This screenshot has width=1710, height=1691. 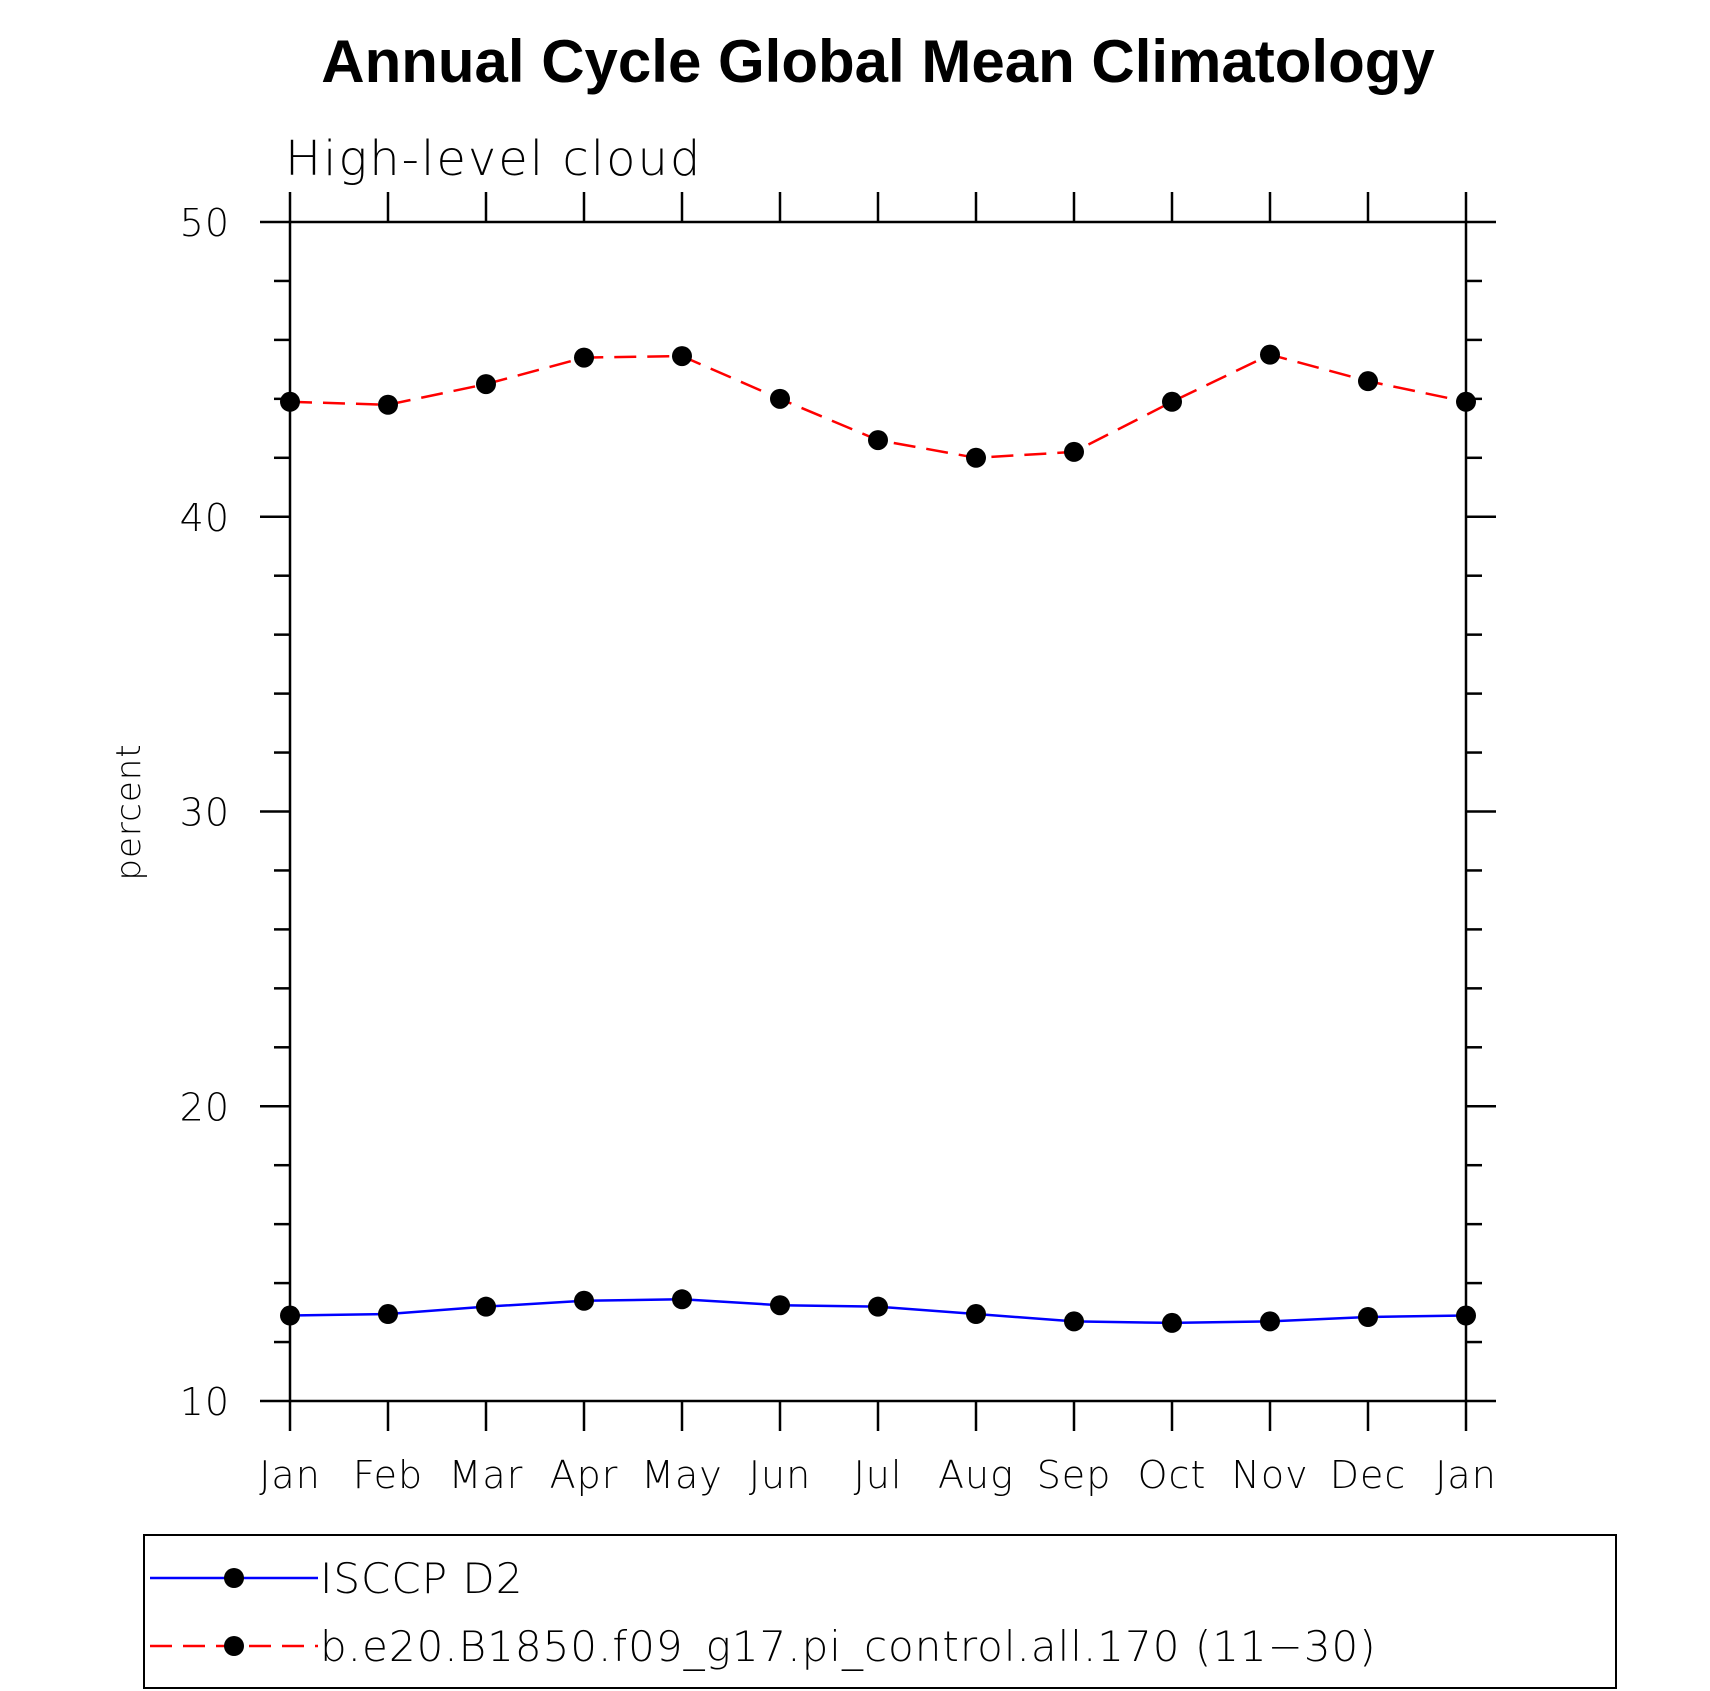 What do you see at coordinates (486, 1475) in the screenshot?
I see `x-tick-label: Mar` at bounding box center [486, 1475].